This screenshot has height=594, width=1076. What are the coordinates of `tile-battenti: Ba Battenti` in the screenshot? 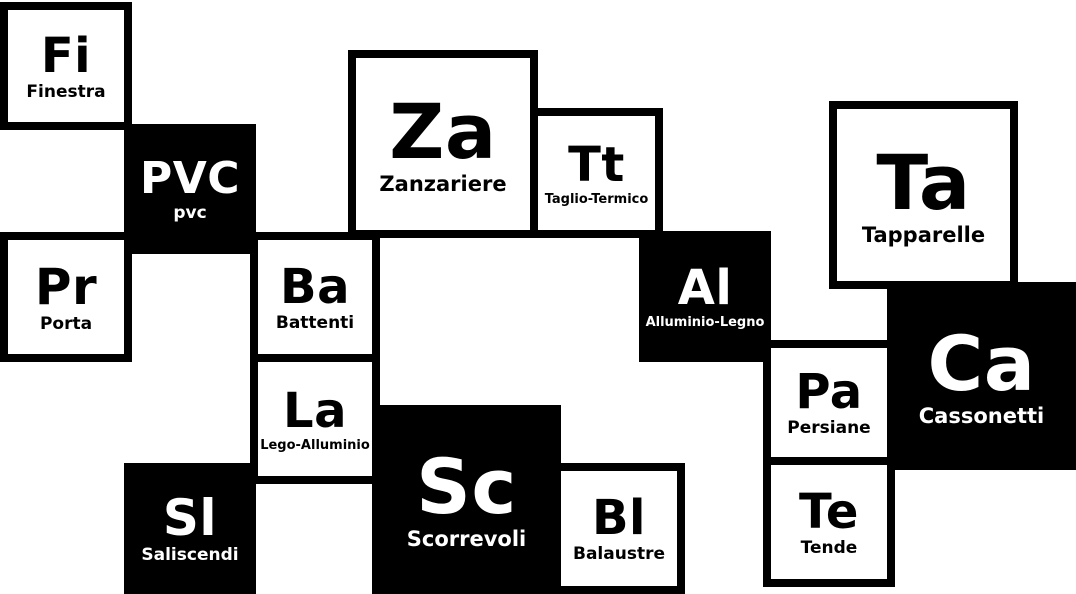 It's located at (315, 297).